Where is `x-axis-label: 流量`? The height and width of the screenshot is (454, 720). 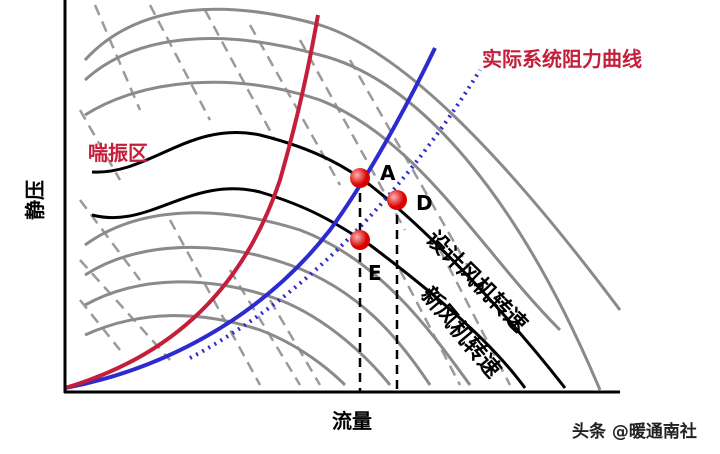 x-axis-label: 流量 is located at coordinates (352, 421).